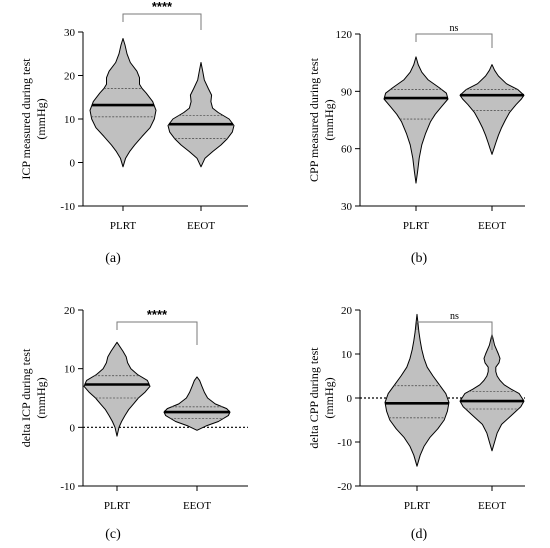 The height and width of the screenshot is (548, 550). What do you see at coordinates (347, 150) in the screenshot?
I see `y-tick-label: 60` at bounding box center [347, 150].